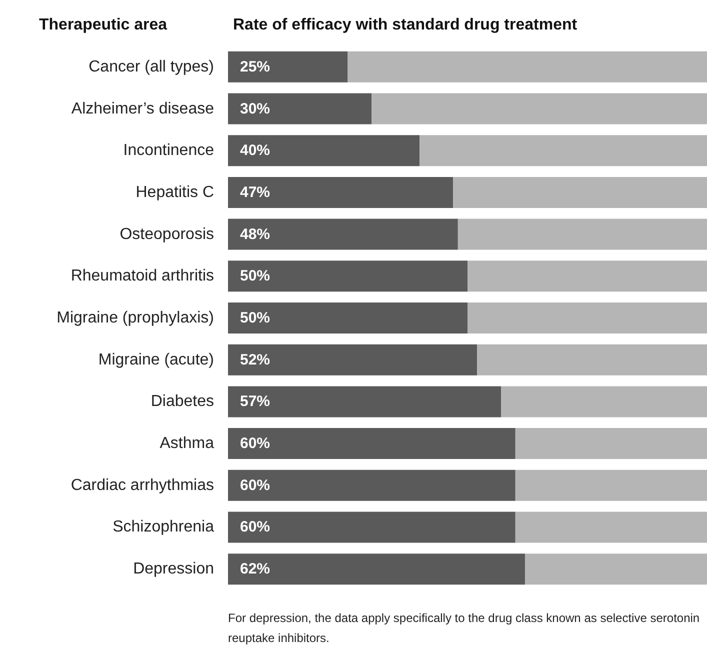 This screenshot has width=707, height=664. What do you see at coordinates (255, 151) in the screenshot?
I see `data-label: 40%` at bounding box center [255, 151].